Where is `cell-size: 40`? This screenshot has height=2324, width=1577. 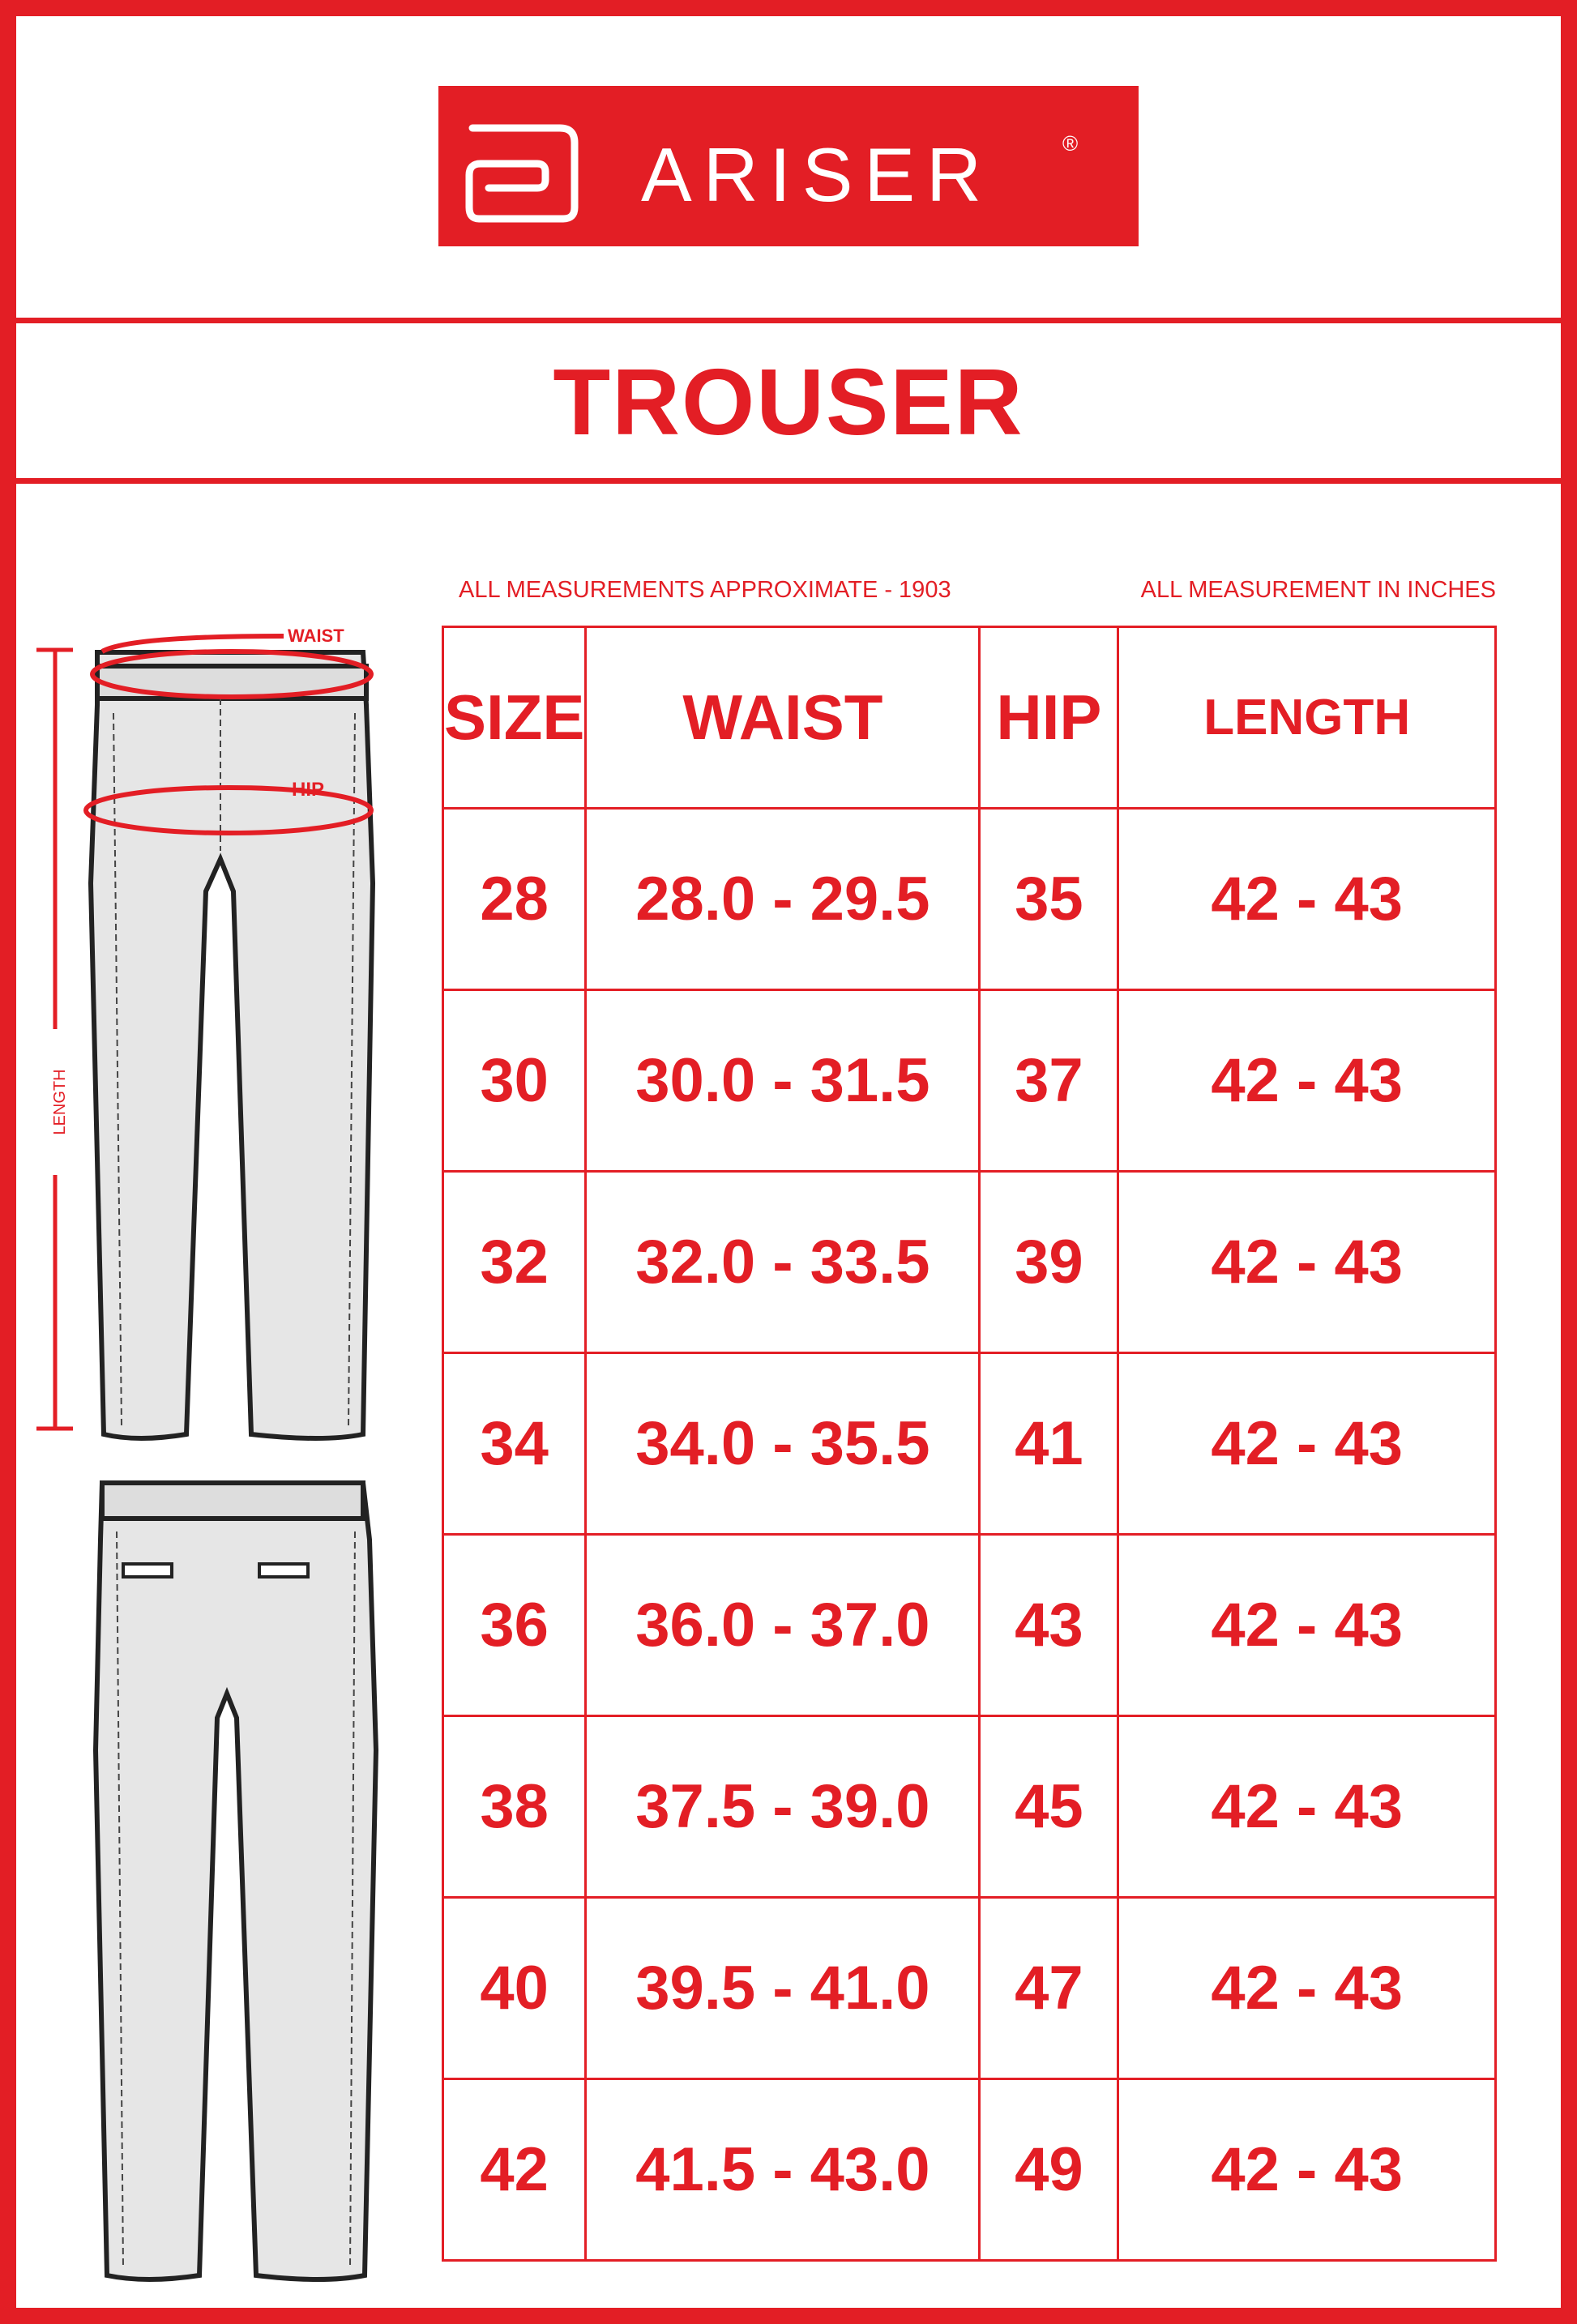 cell-size: 40 is located at coordinates (514, 1988).